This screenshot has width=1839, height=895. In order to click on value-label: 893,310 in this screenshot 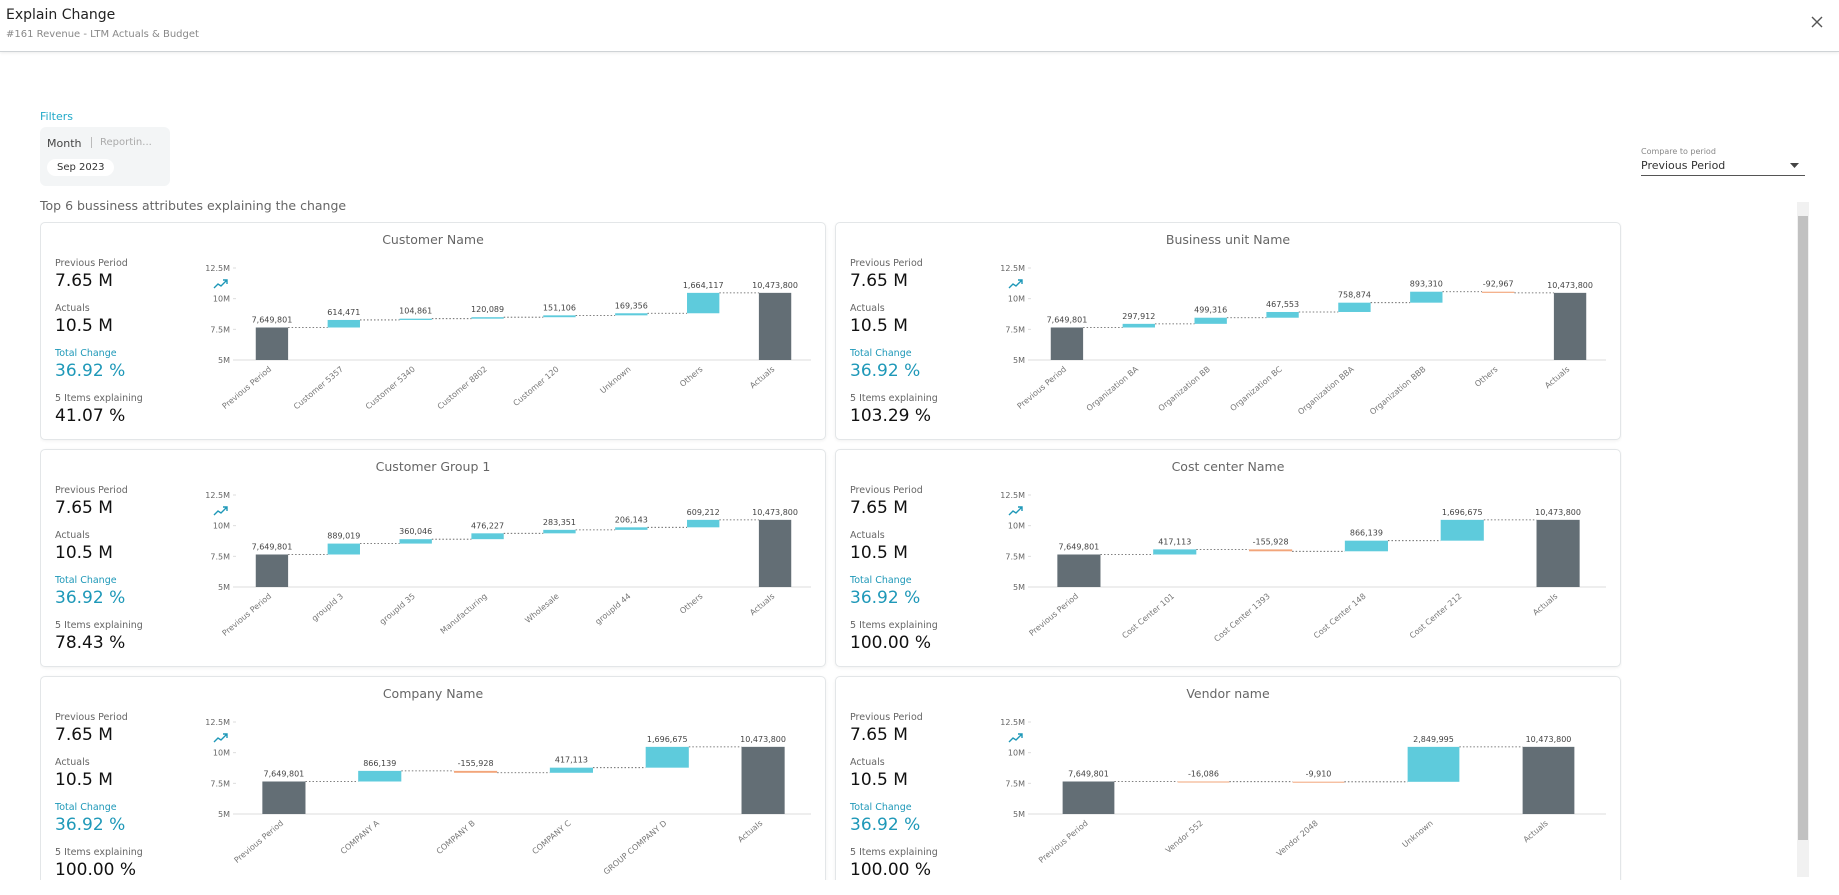, I will do `click(1426, 284)`.